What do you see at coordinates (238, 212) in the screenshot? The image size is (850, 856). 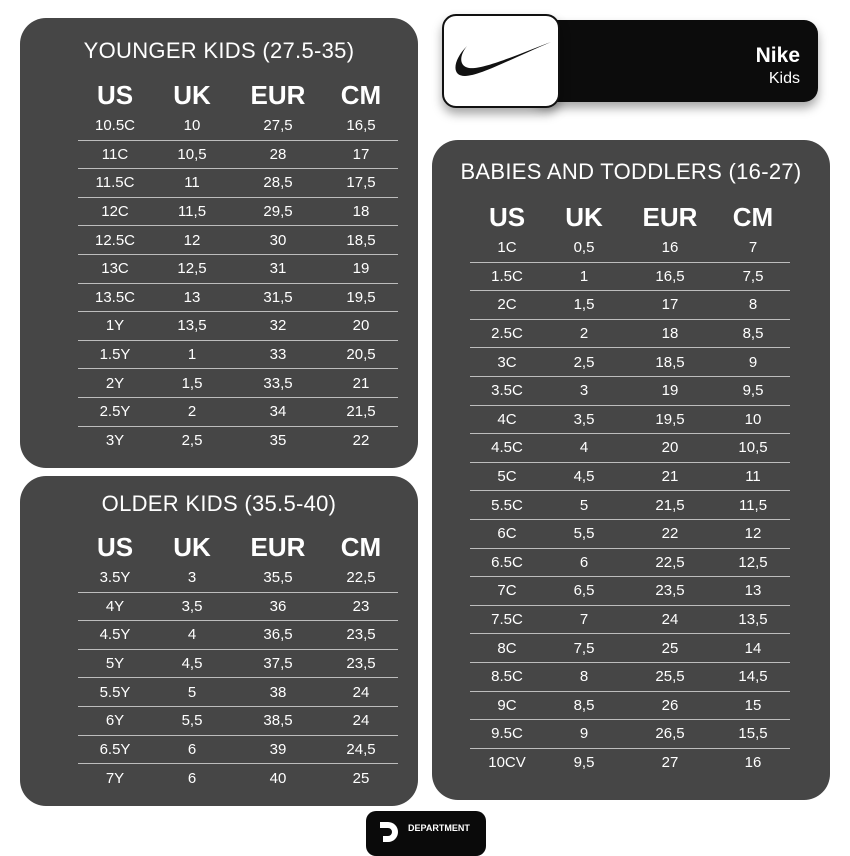 I see `table-row: 12C 11,5 29,5 18` at bounding box center [238, 212].